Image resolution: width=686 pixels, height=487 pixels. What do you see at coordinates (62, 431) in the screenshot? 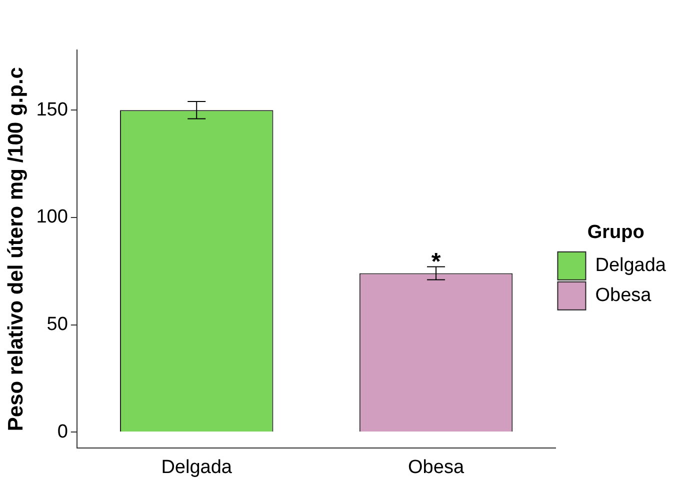
I see `y-tick-label: 0` at bounding box center [62, 431].